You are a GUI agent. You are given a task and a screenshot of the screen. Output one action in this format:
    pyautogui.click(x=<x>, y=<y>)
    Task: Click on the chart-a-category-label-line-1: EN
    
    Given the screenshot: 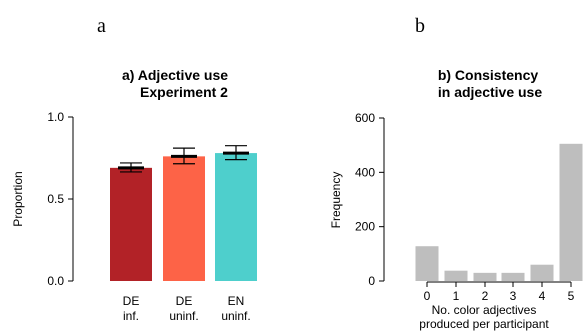 What is the action you would take?
    pyautogui.click(x=236, y=301)
    